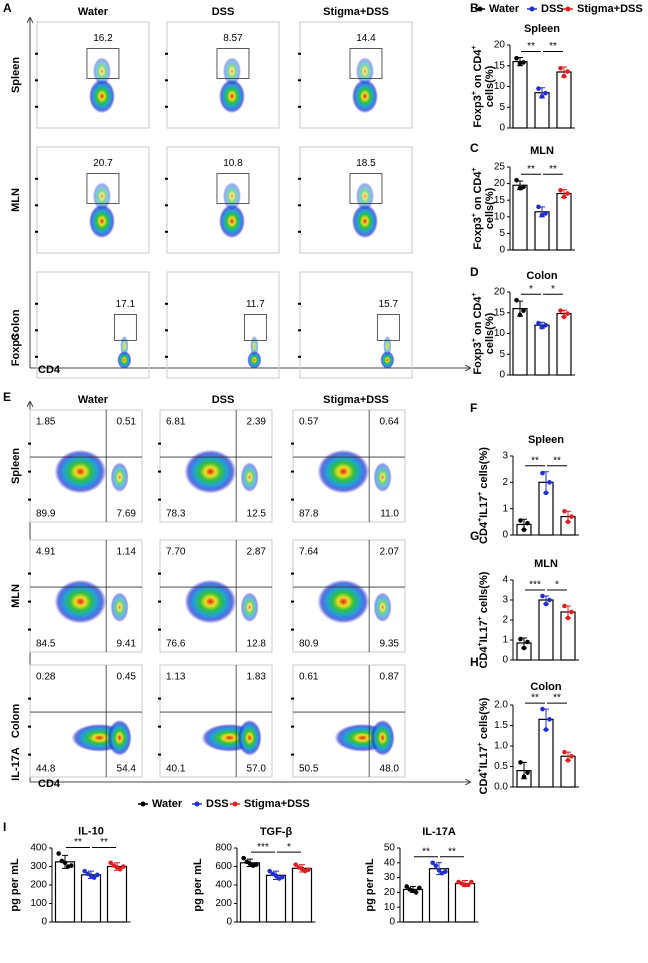 The image size is (648, 963). Describe the element at coordinates (390, 677) in the screenshot. I see `quadrant-value: 0.87` at that location.